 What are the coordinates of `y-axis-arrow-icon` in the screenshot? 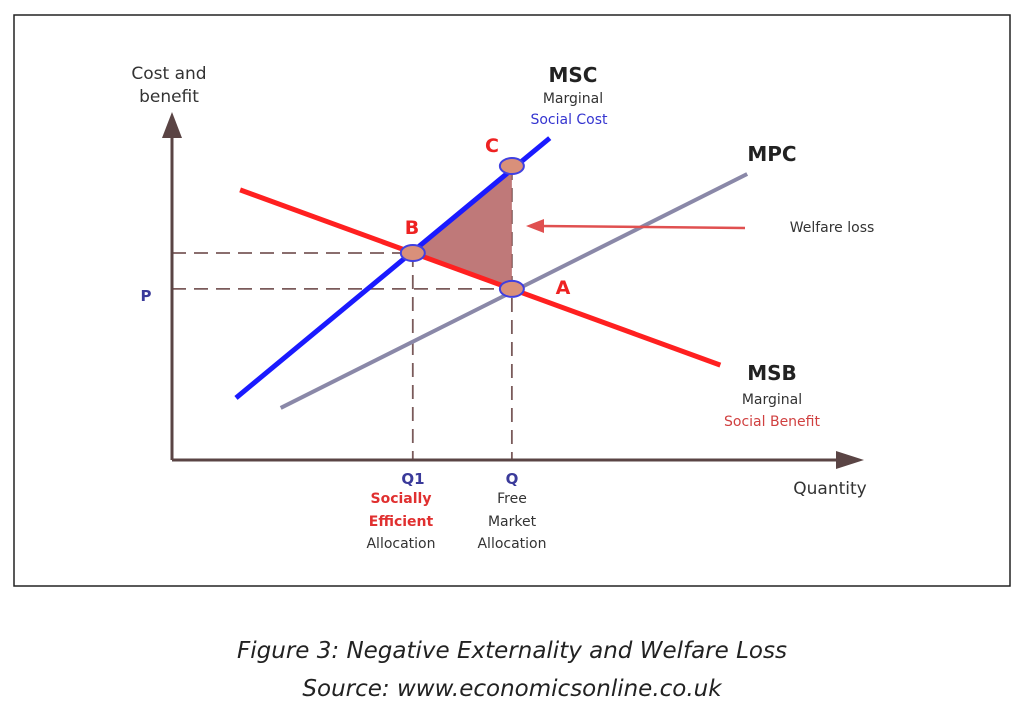 It's located at (172, 125).